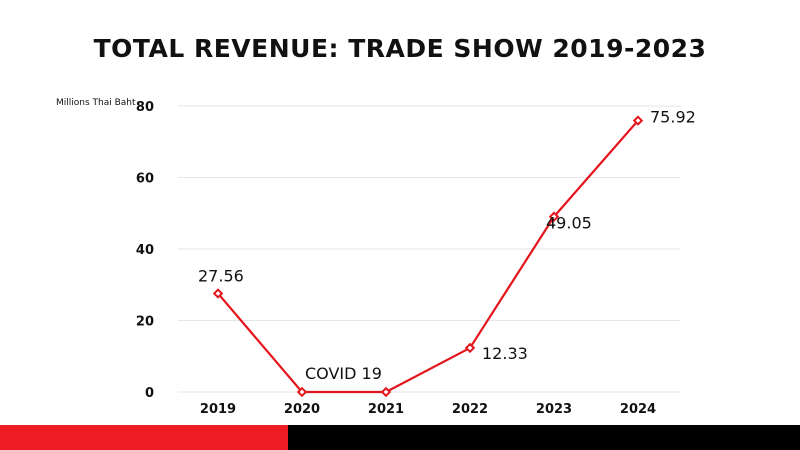  I want to click on y-tick-label: 80, so click(145, 107).